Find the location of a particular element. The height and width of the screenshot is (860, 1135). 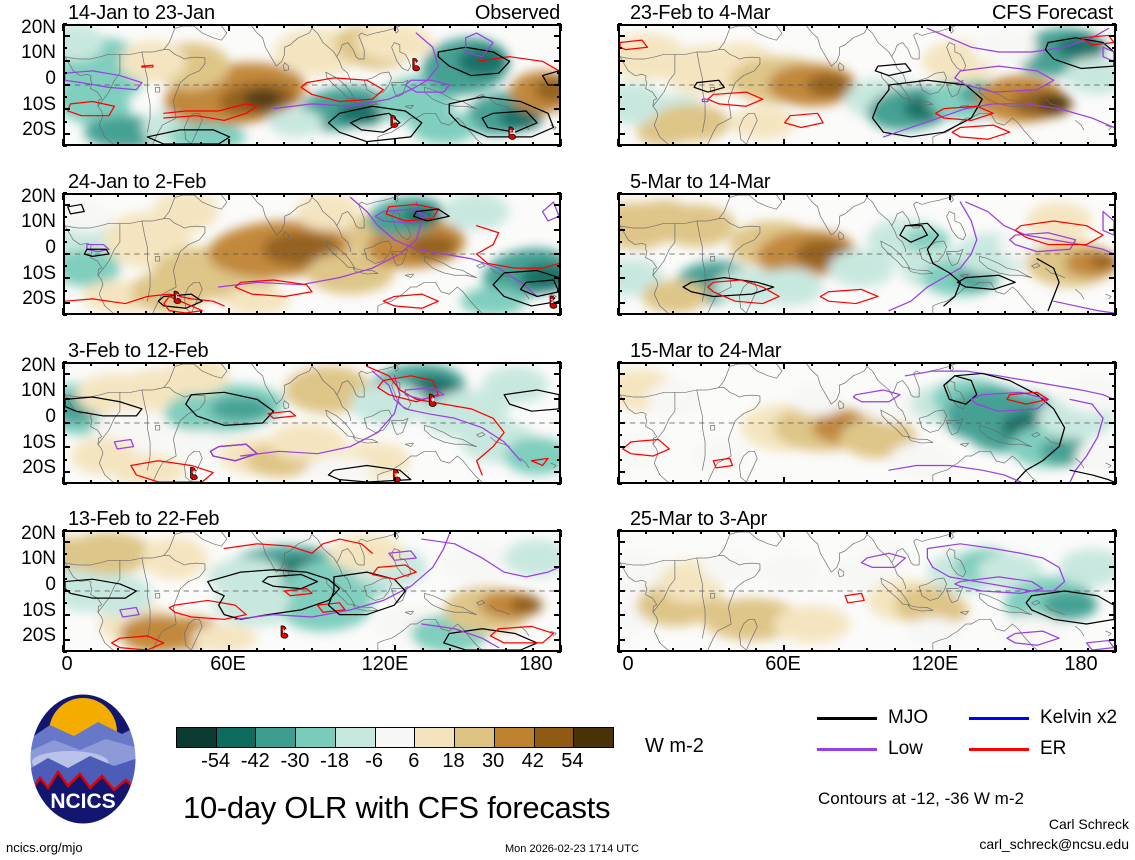

author-name: Carl Schreck is located at coordinates (1088, 824).